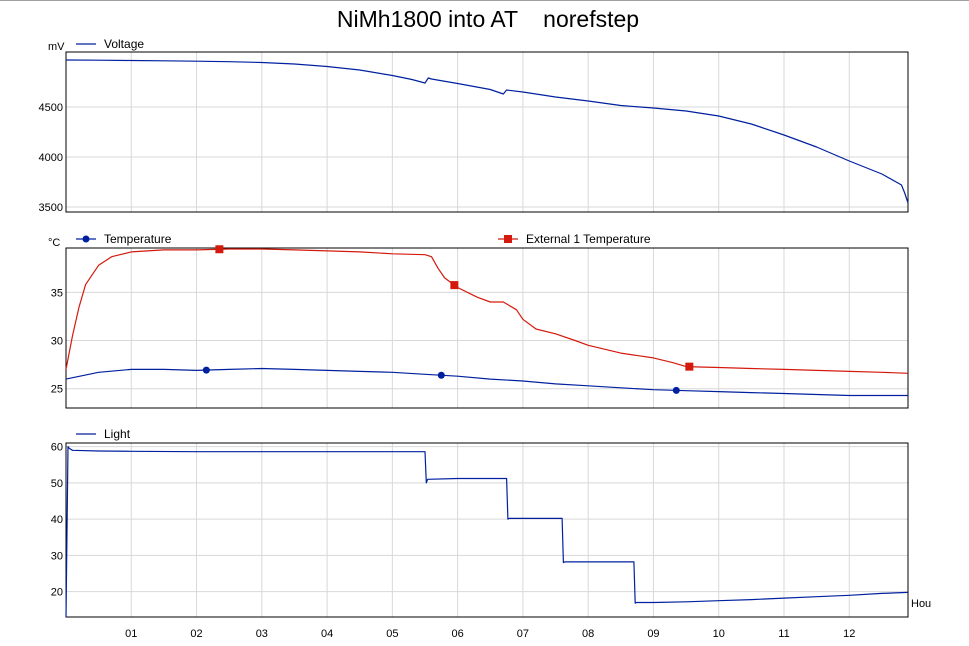 The image size is (969, 646). What do you see at coordinates (458, 634) in the screenshot?
I see `x-tick-label: 06` at bounding box center [458, 634].